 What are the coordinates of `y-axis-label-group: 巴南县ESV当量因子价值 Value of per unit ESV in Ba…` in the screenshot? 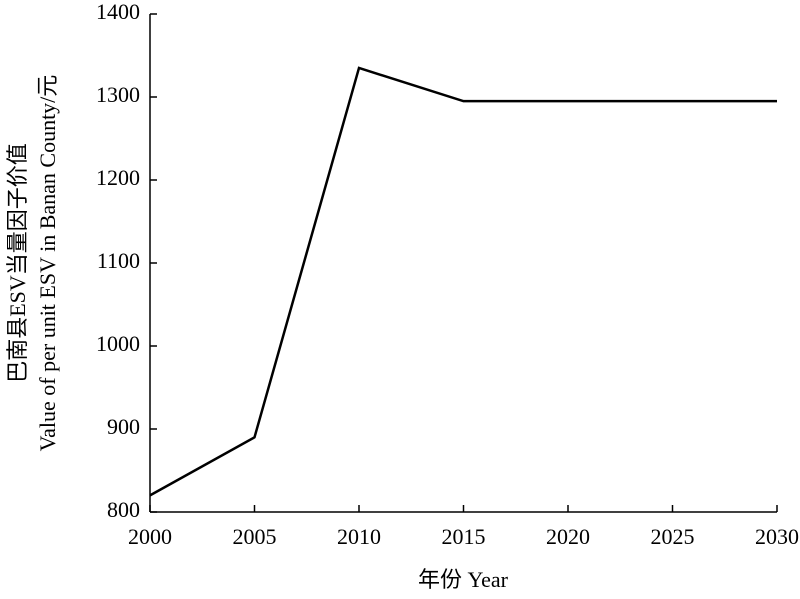 It's located at (32, 263).